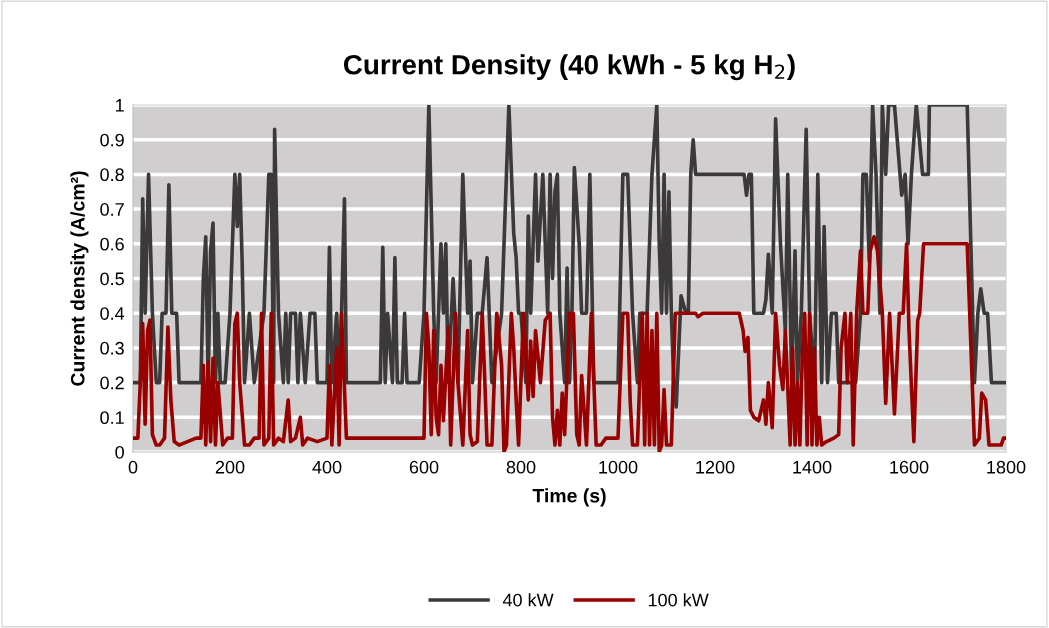  I want to click on x-tick-label: 1600, so click(909, 467).